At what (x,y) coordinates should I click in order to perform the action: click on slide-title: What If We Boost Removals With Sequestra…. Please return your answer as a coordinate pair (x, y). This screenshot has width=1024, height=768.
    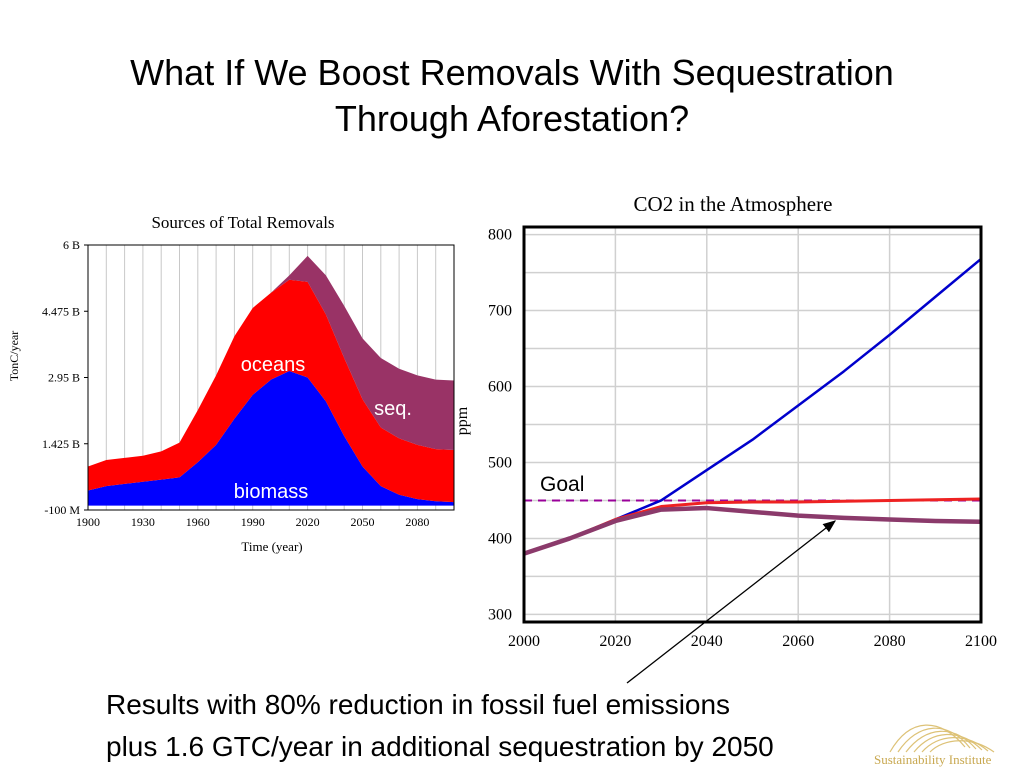
    Looking at the image, I should click on (512, 96).